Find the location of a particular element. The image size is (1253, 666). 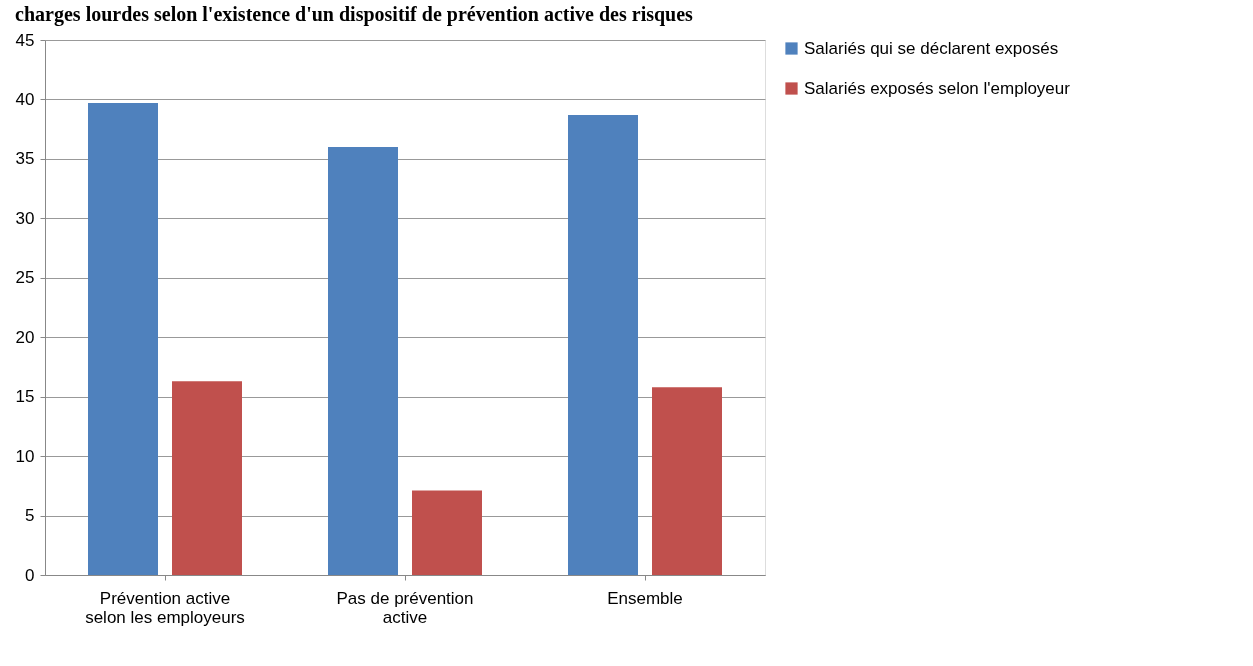

y-tick-label: 25 is located at coordinates (25, 278).